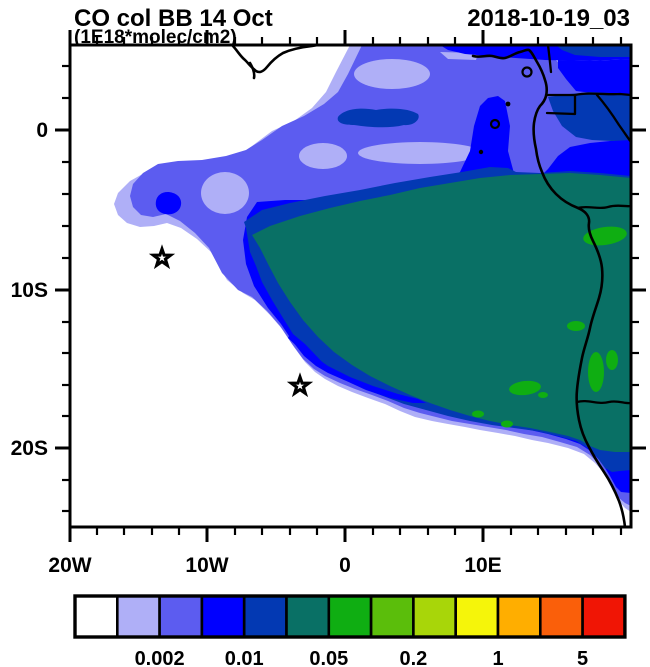  Describe the element at coordinates (594, 78) in the screenshot. I see `contour-band-0005-northeast` at that location.